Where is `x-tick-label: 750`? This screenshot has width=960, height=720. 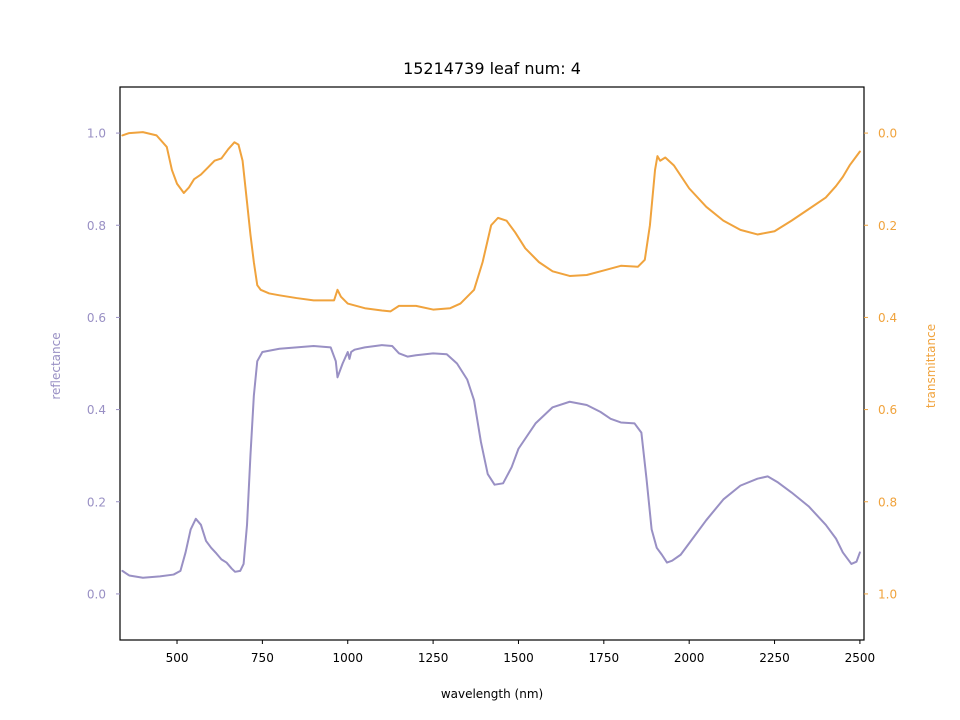
x-tick-label: 750 is located at coordinates (262, 658).